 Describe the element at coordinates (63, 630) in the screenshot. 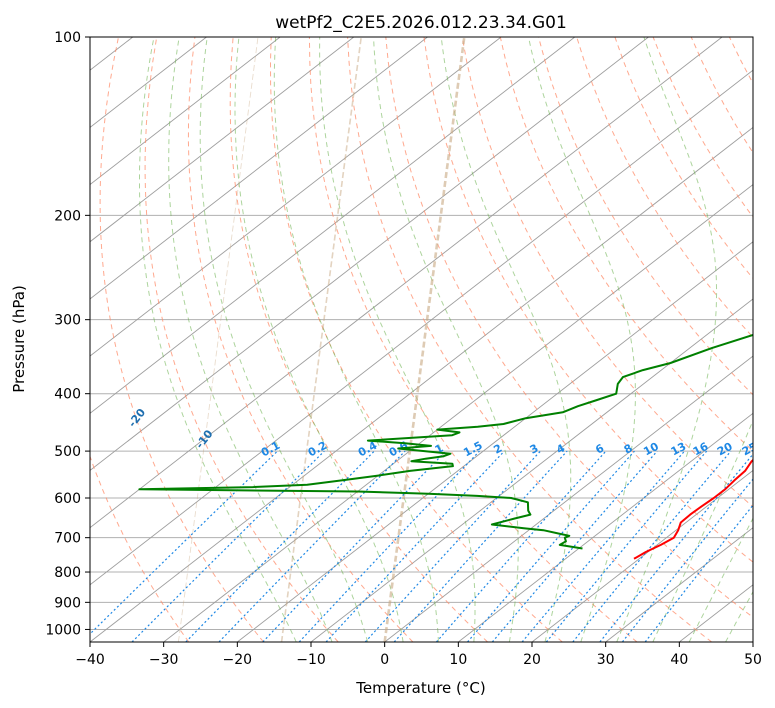

I see `y-tick-label: 1000` at that location.